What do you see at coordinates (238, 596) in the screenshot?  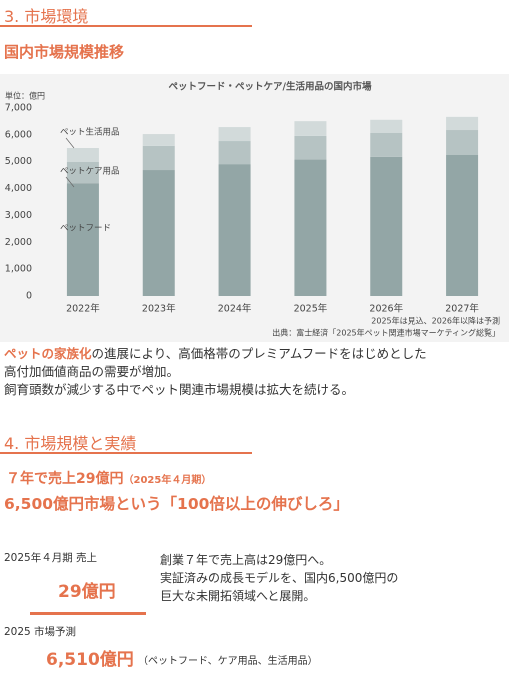 I see `text: 巨大な未開拓領域へと展開。` at bounding box center [238, 596].